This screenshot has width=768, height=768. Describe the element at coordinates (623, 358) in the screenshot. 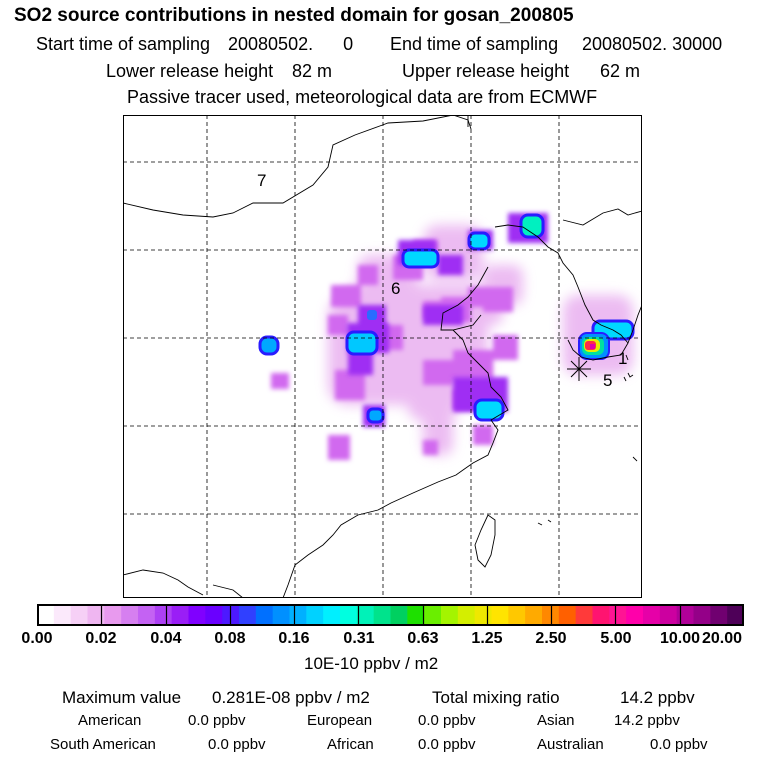

I see `region-label-1: 1` at that location.